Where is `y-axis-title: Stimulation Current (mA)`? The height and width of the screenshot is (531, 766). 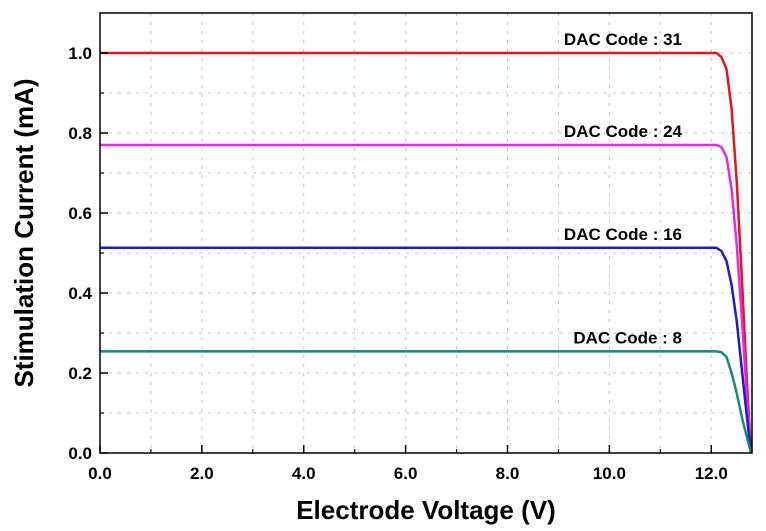 y-axis-title: Stimulation Current (mA) is located at coordinates (24, 232).